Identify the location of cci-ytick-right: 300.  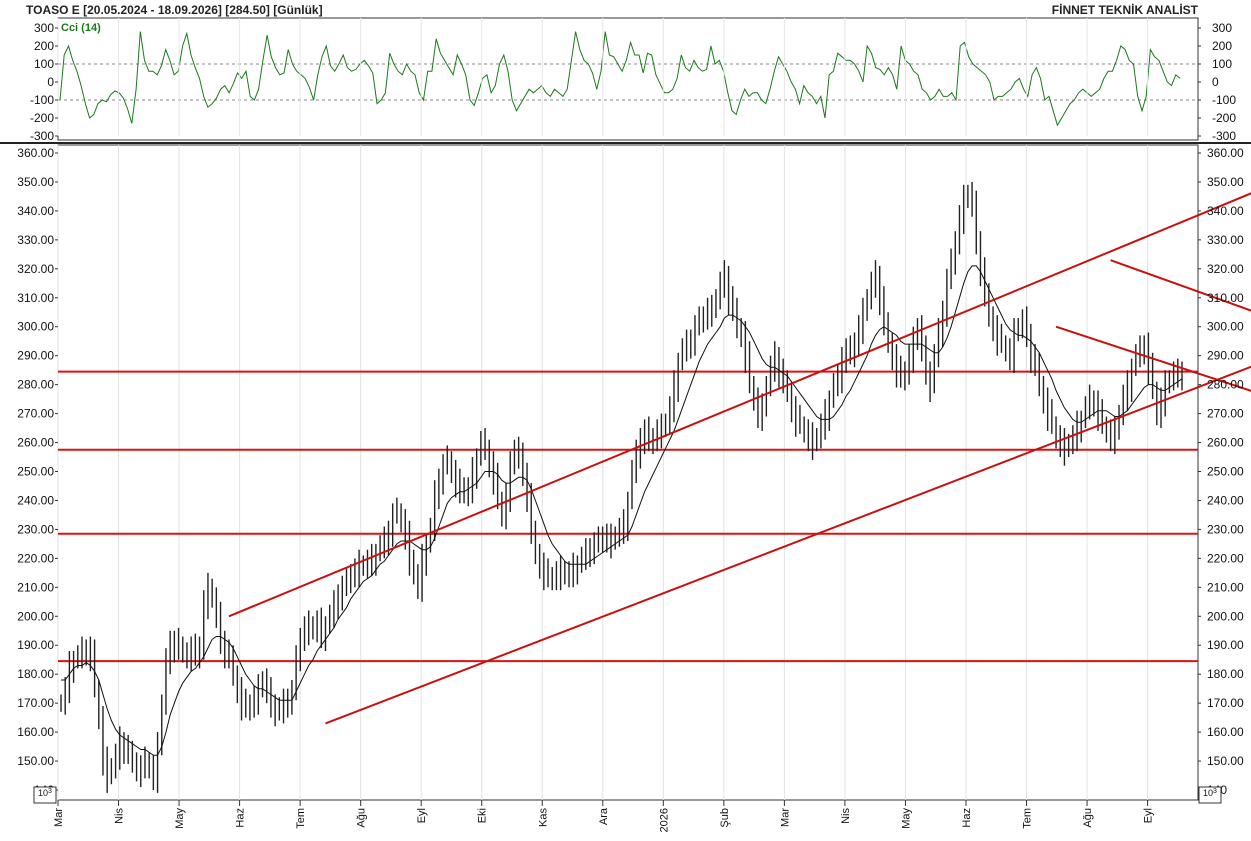
(1222, 28).